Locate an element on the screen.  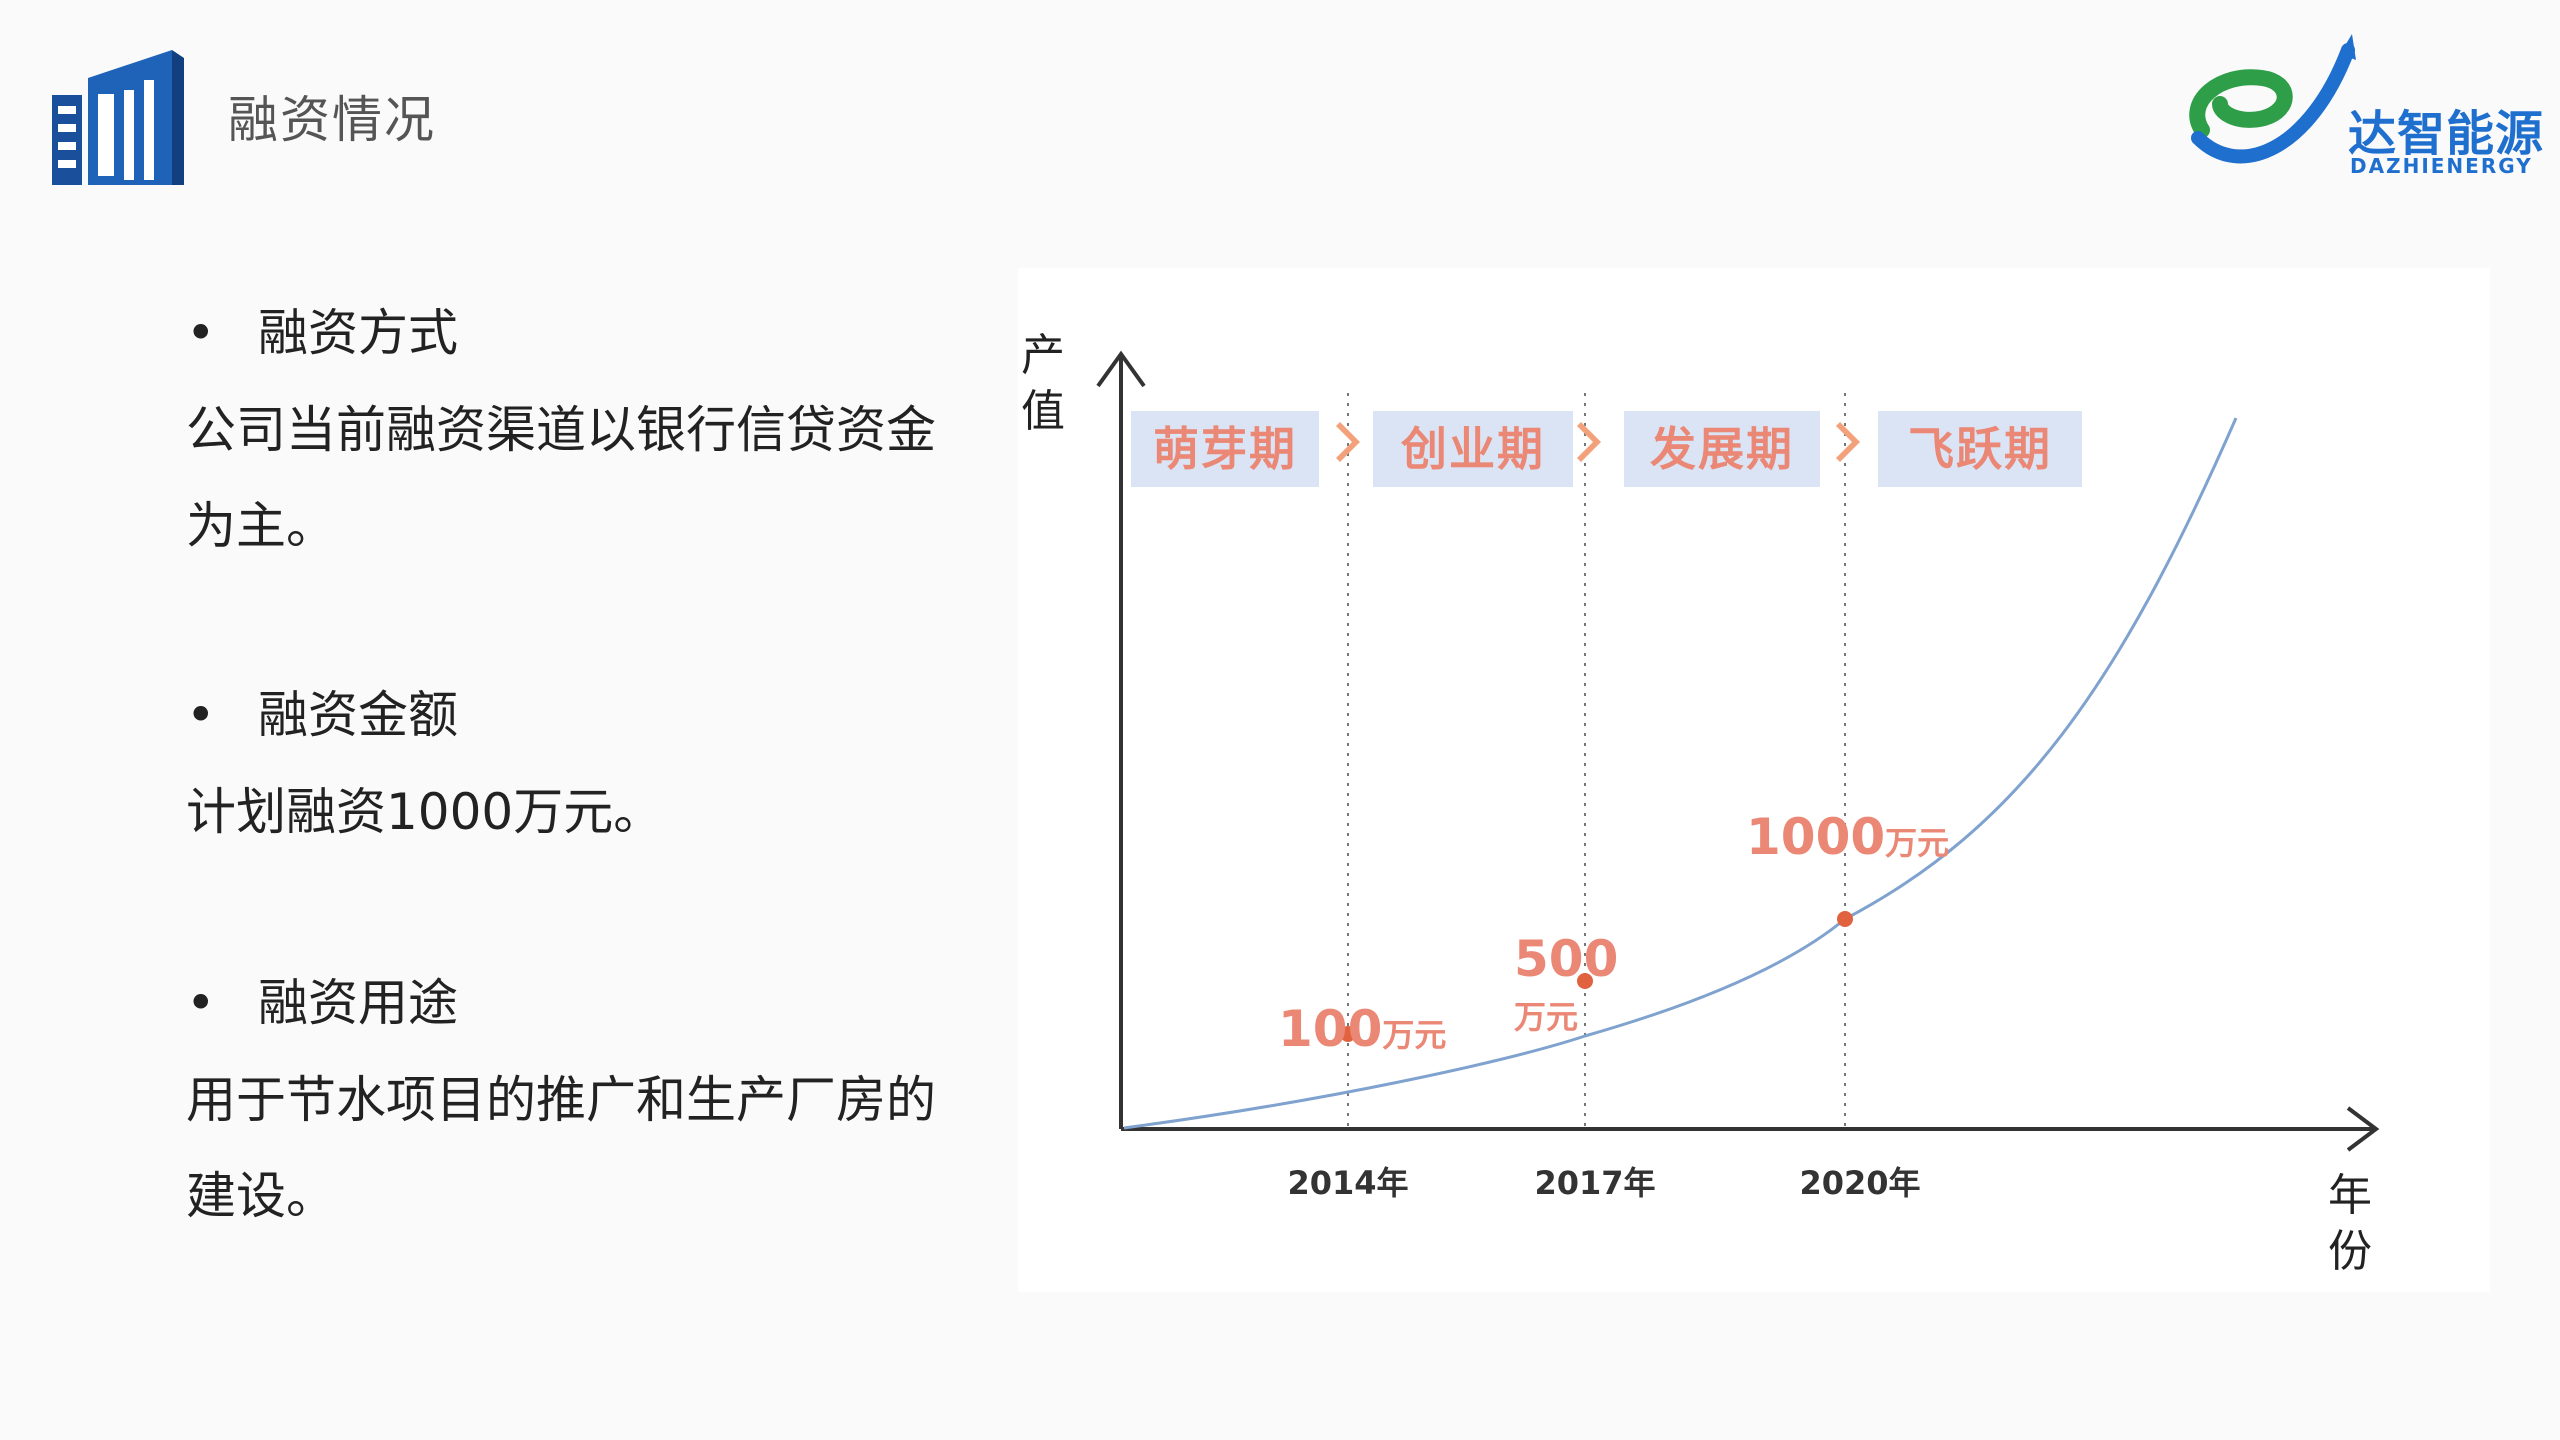
section-heading-text: 融资金额 is located at coordinates (358, 715).